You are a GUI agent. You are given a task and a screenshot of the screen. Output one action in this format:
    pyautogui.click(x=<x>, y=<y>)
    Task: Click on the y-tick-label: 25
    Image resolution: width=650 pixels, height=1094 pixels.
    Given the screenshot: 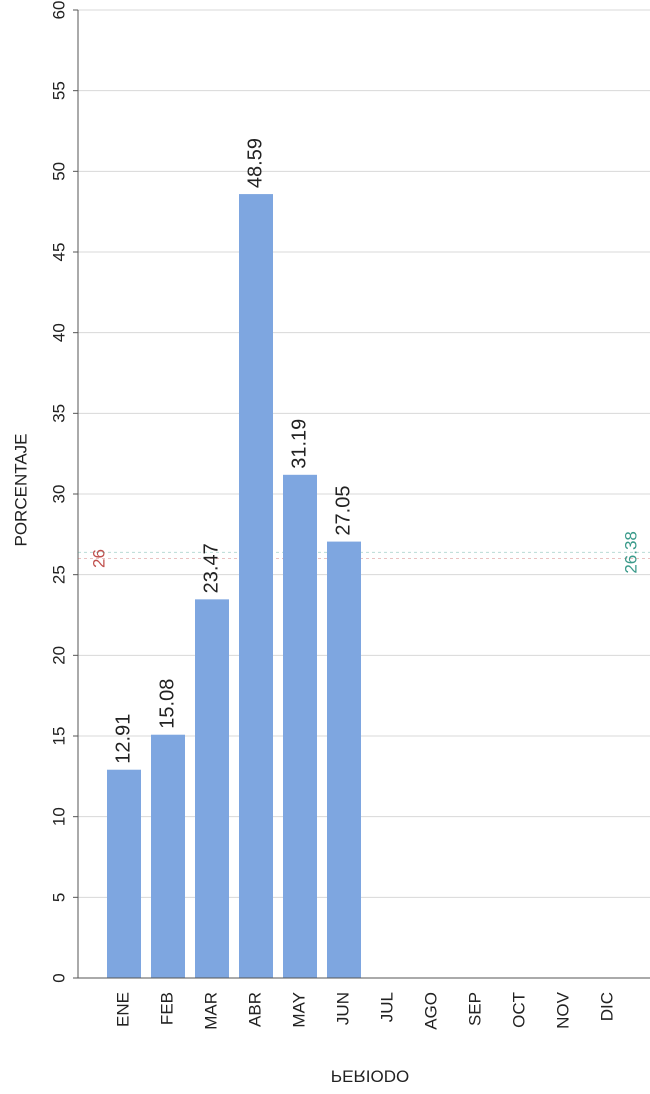 What is the action you would take?
    pyautogui.click(x=58, y=574)
    